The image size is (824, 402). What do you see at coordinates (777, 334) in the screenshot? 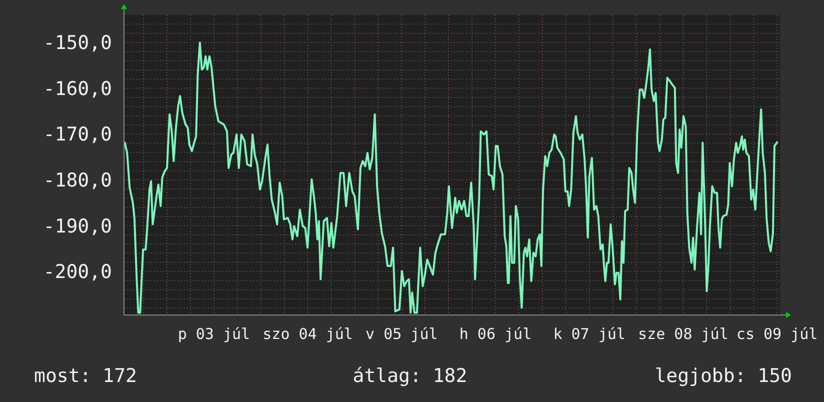
I see `x-tick-label: cs 09 júl` at bounding box center [777, 334].